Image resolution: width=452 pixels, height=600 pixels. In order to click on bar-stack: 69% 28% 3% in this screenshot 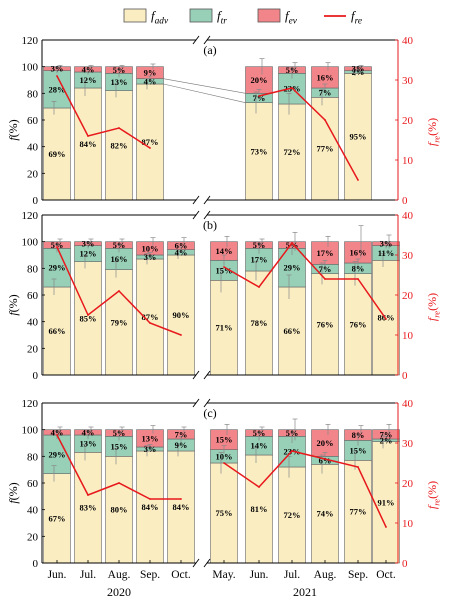, I will do `click(57, 132)`.